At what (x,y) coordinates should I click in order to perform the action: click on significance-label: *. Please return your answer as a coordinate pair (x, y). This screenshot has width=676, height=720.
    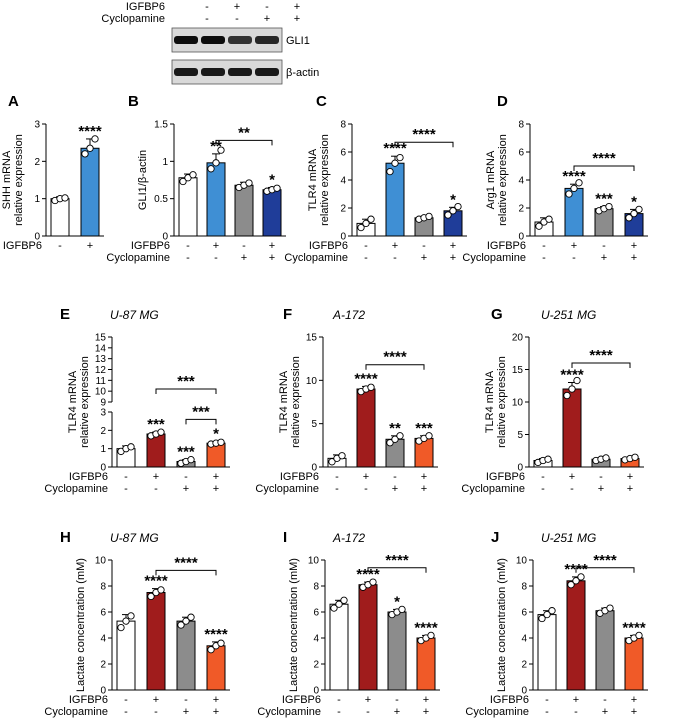
    Looking at the image, I should click on (272, 179).